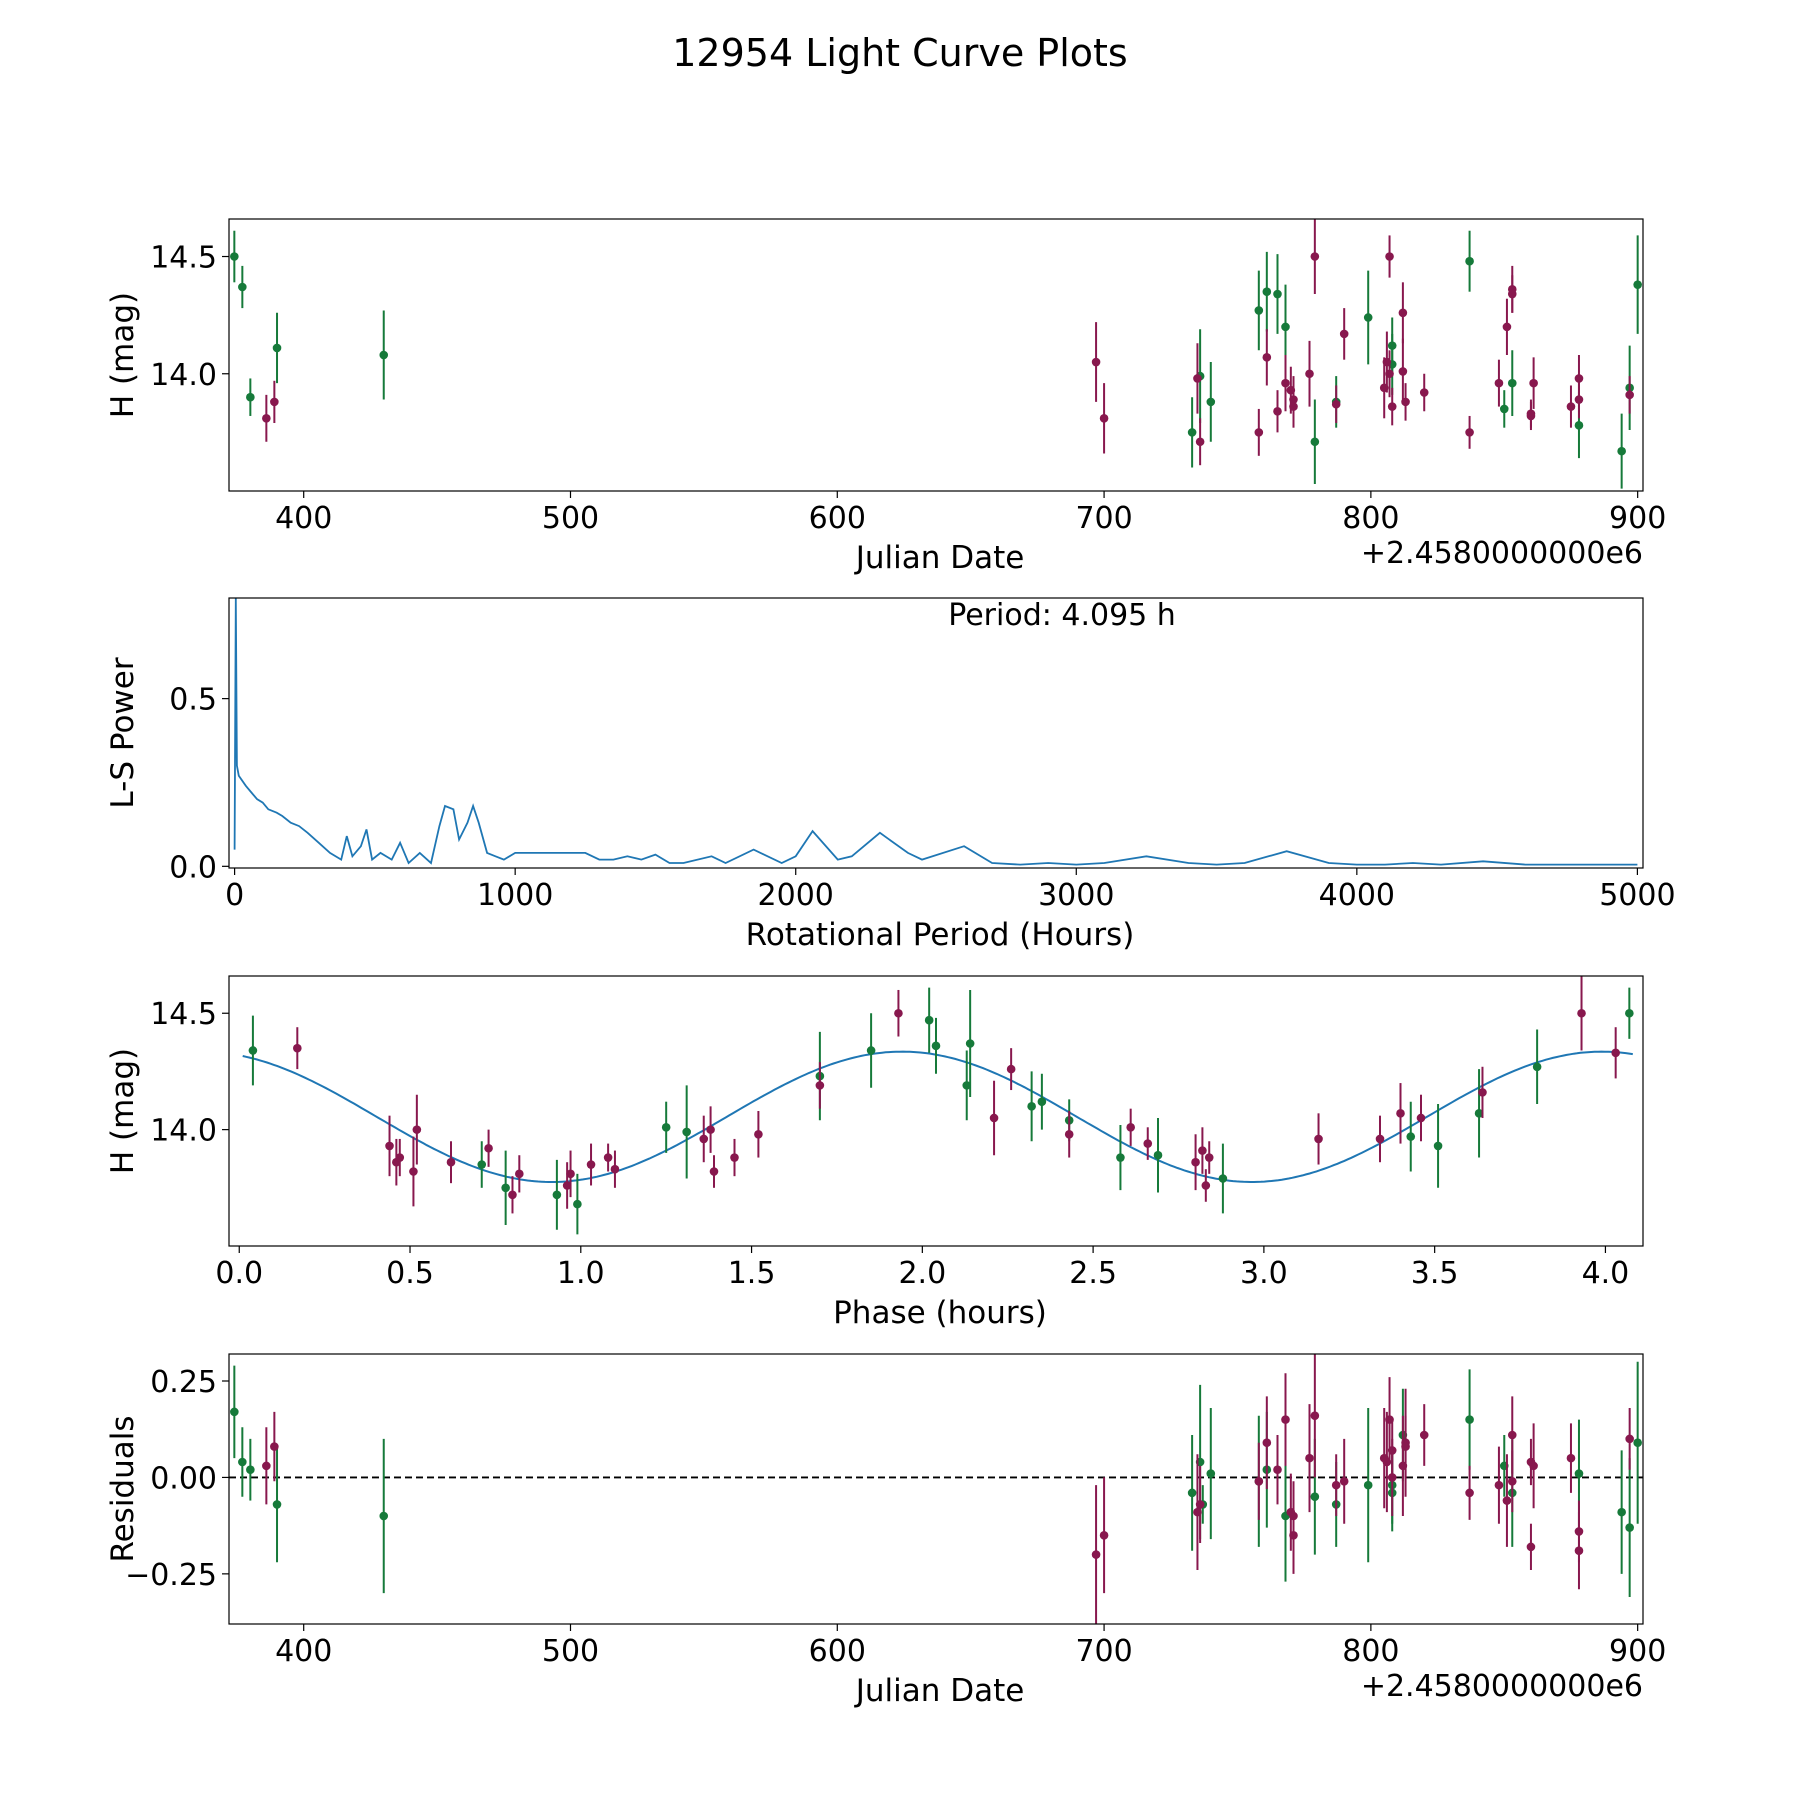 The height and width of the screenshot is (1800, 1800). What do you see at coordinates (948, 342) in the screenshot?
I see `series-maroon` at bounding box center [948, 342].